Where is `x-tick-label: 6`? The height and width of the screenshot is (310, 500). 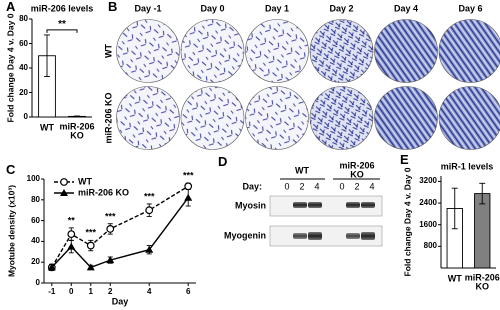 x-tick-label: 6 is located at coordinates (188, 291).